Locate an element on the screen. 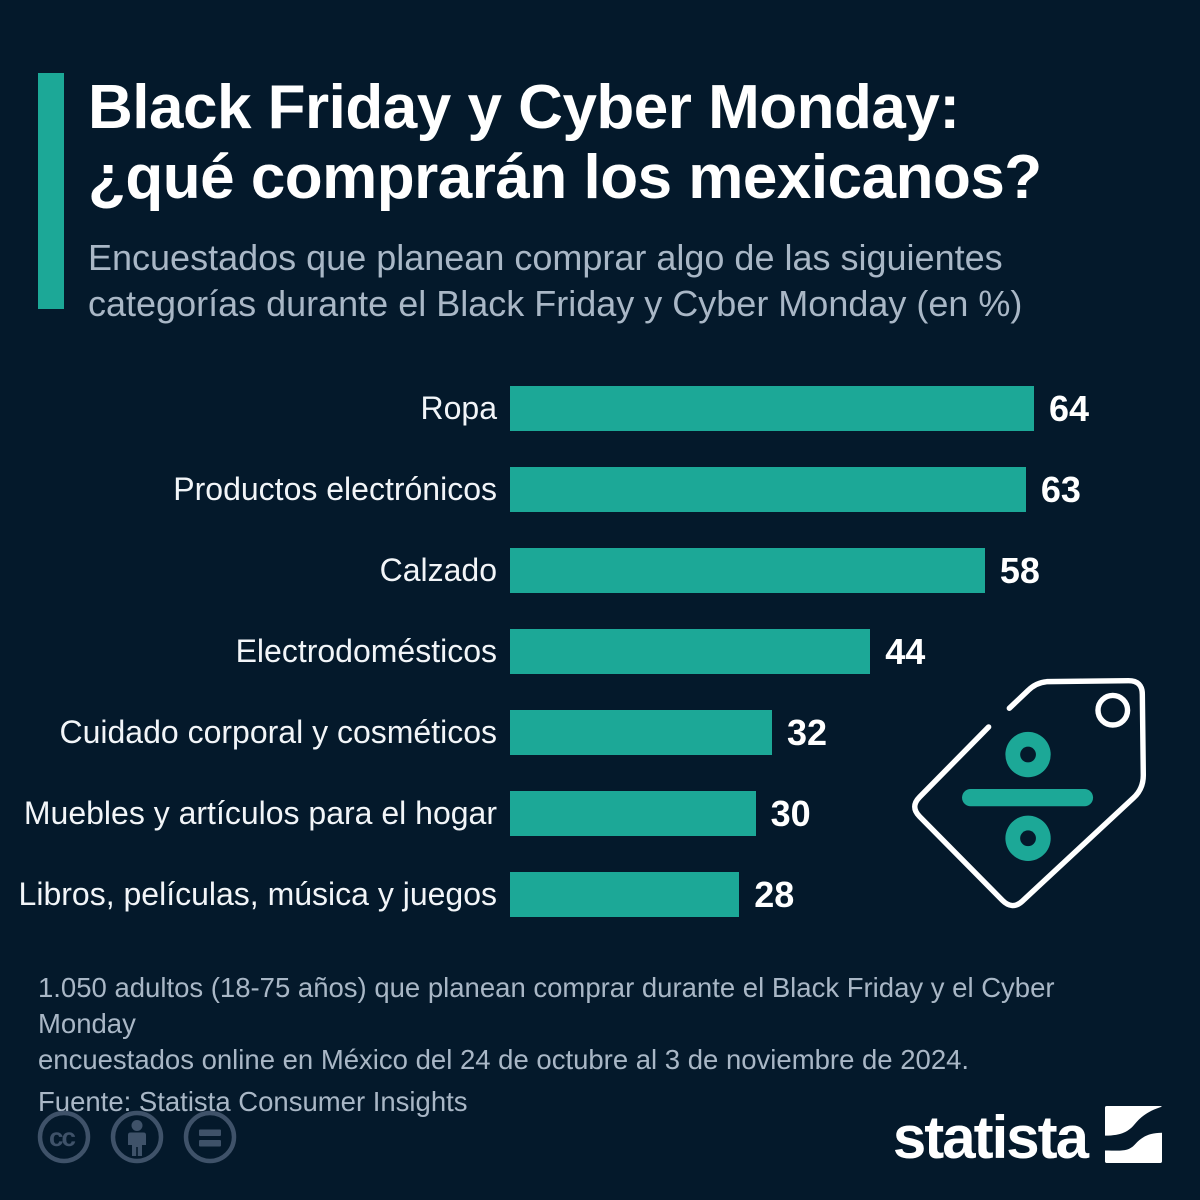 The image size is (1200, 1200). statista-logo: statista is located at coordinates (1027, 1137).